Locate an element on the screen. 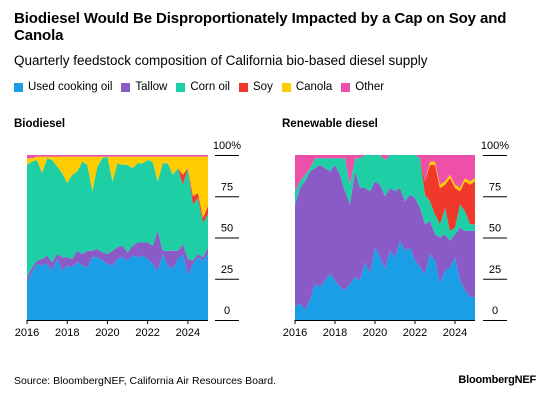  legend-item-other: Other is located at coordinates (362, 87).